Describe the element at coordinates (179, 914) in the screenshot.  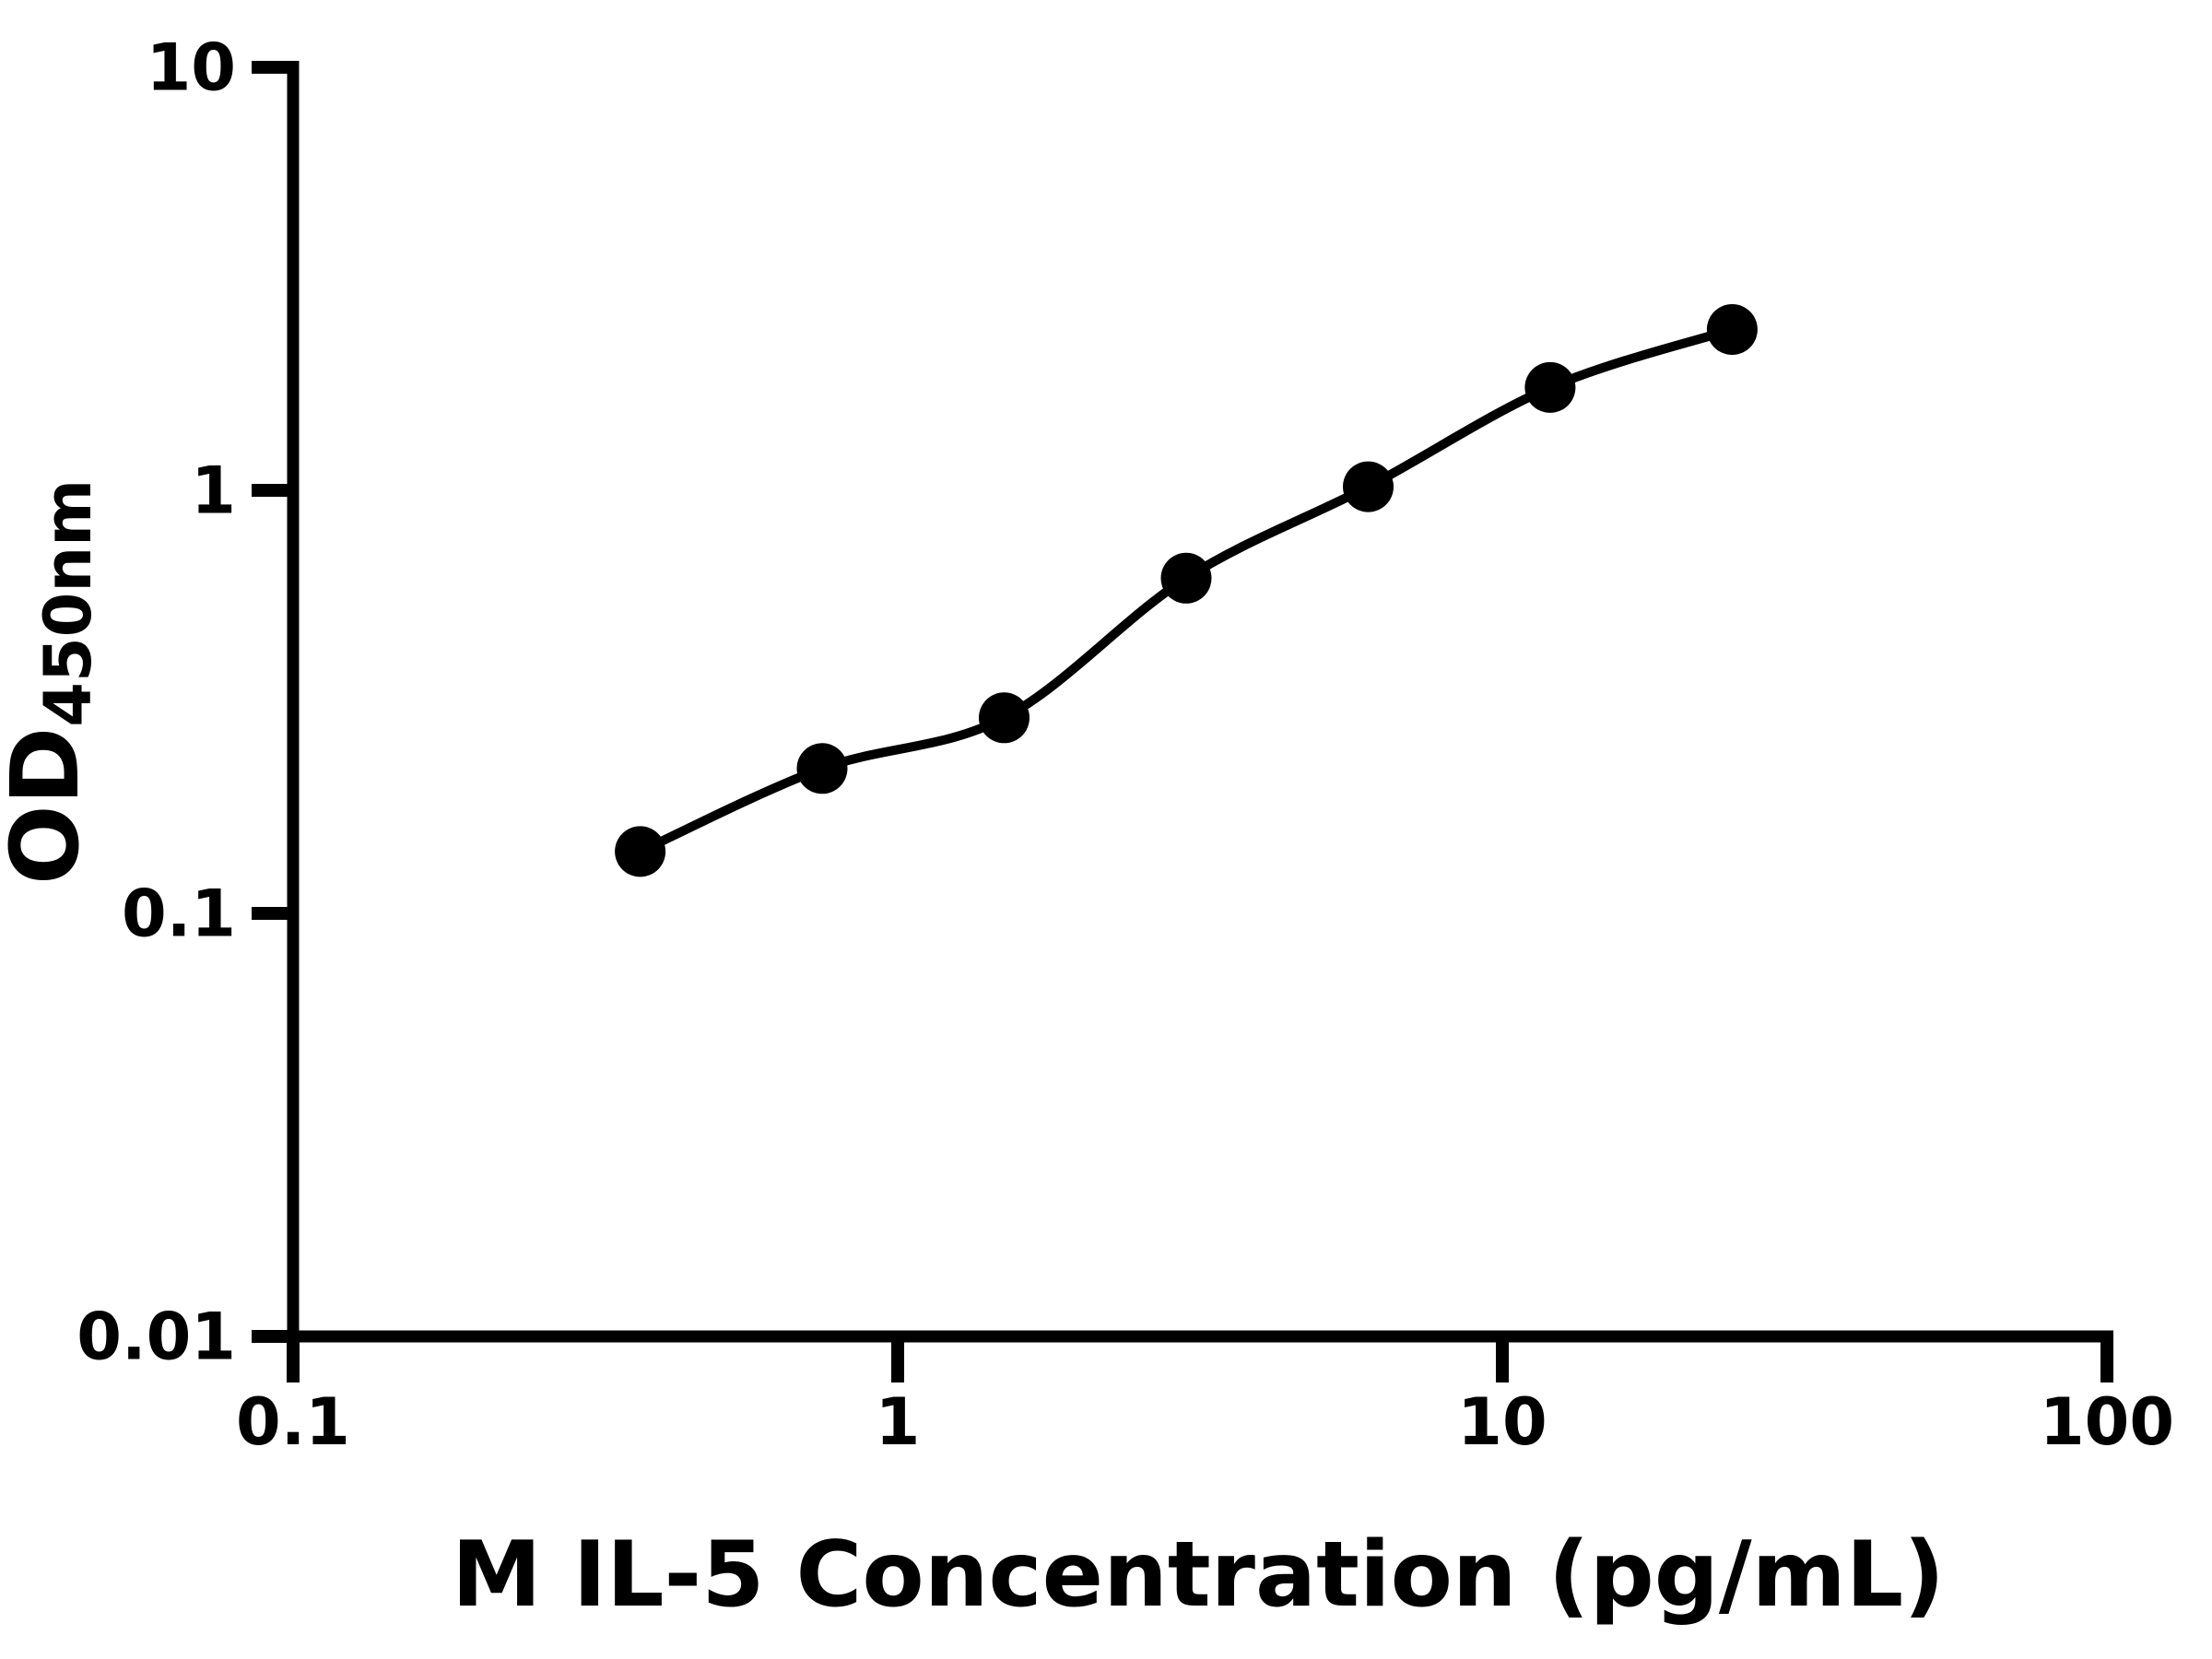
I see `y-tick-label: 0.1` at that location.